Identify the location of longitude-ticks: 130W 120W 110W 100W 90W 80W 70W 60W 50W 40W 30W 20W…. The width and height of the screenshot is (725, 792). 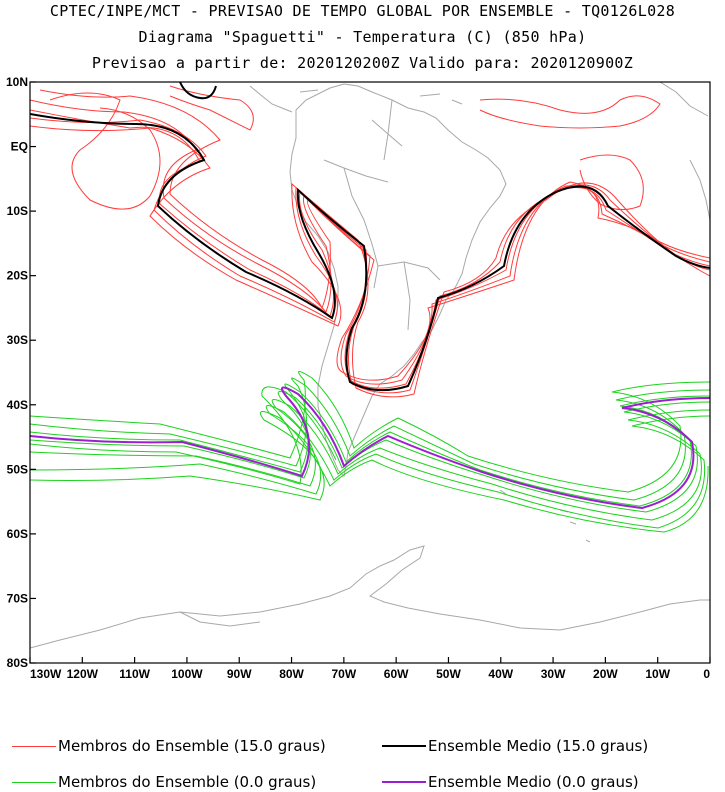
(370, 668).